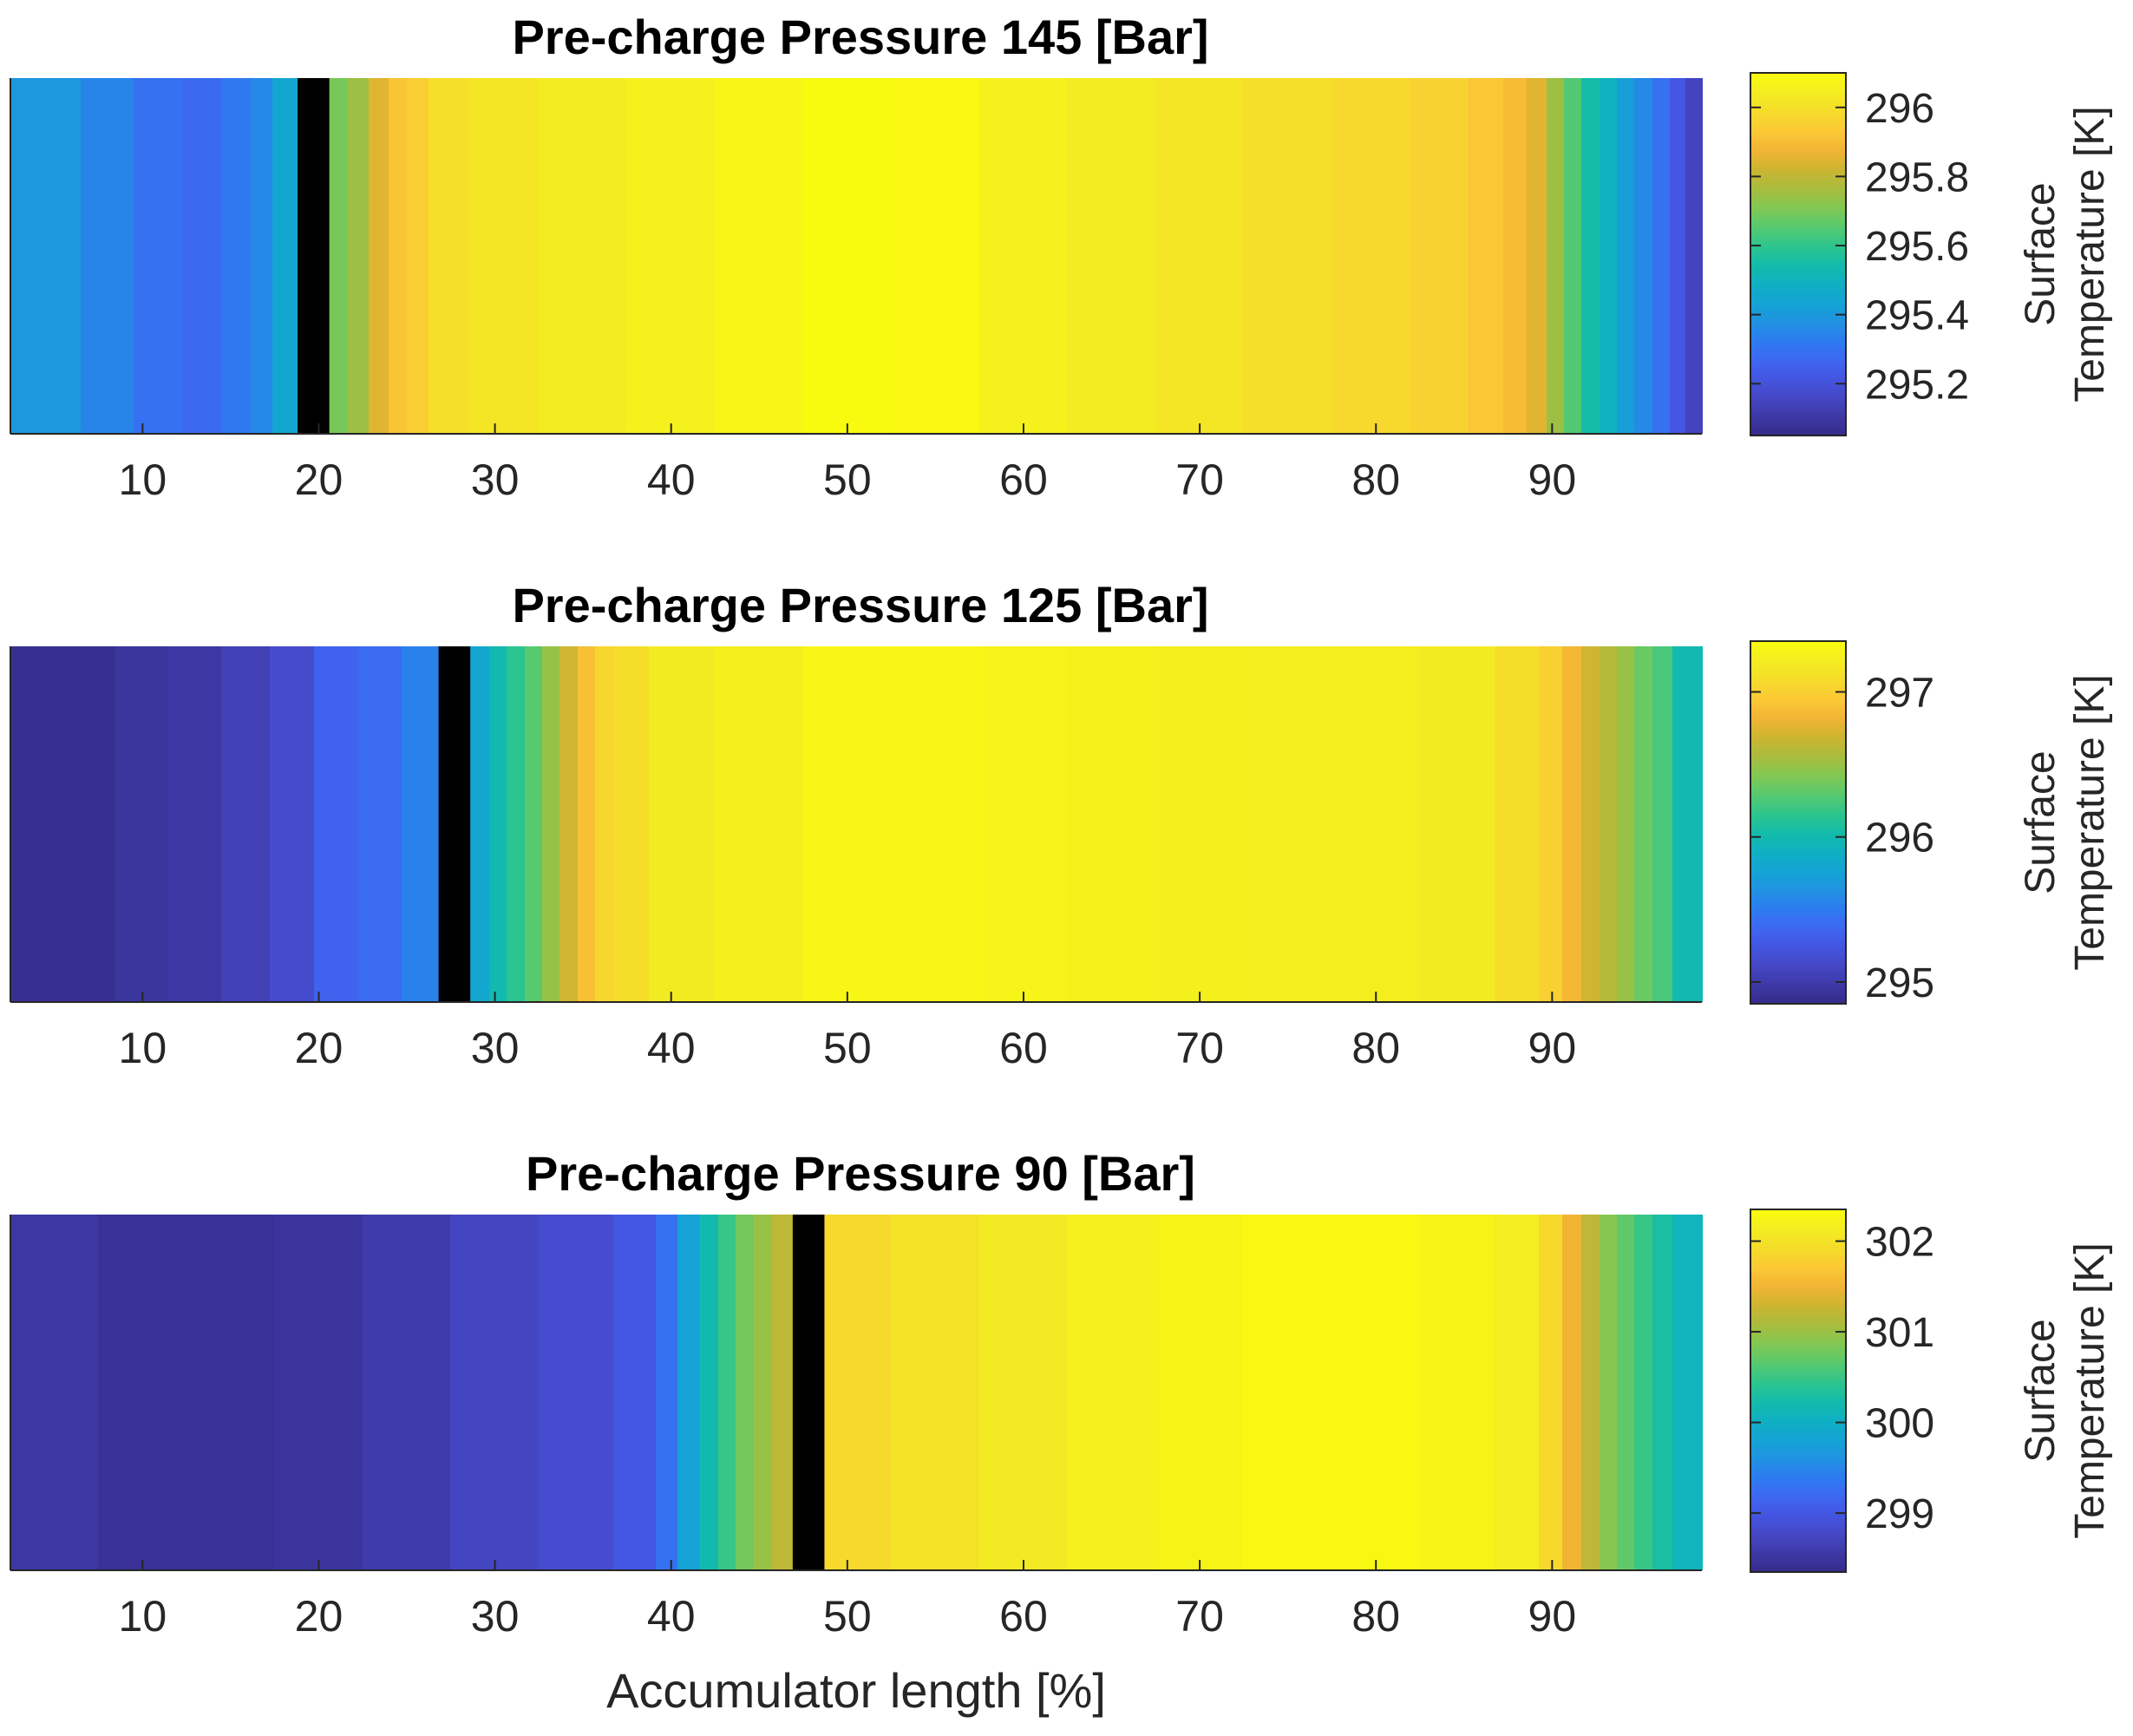 The height and width of the screenshot is (1736, 2133). Describe the element at coordinates (1899, 1424) in the screenshot. I see `colorbar-tick-label: 300` at that location.